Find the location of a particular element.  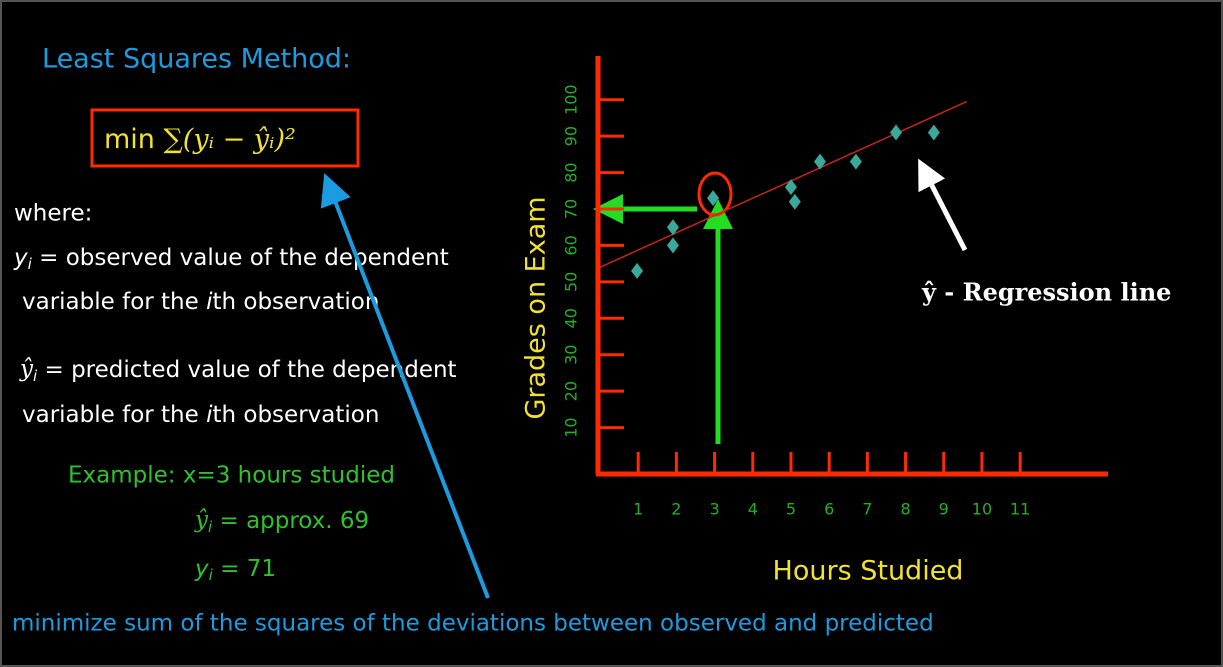

predicted-line: ŷi = predicted value of the dependent is located at coordinates (238, 370).